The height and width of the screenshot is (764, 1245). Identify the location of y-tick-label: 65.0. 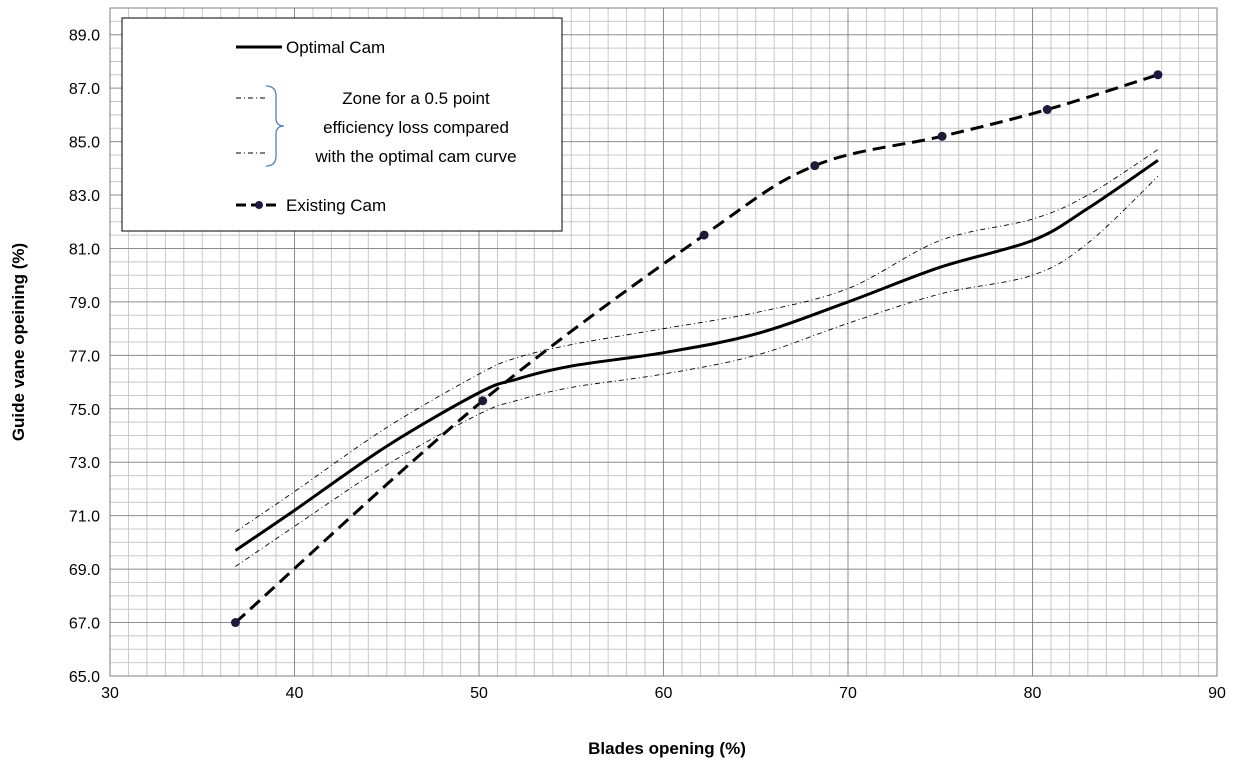
(84, 677).